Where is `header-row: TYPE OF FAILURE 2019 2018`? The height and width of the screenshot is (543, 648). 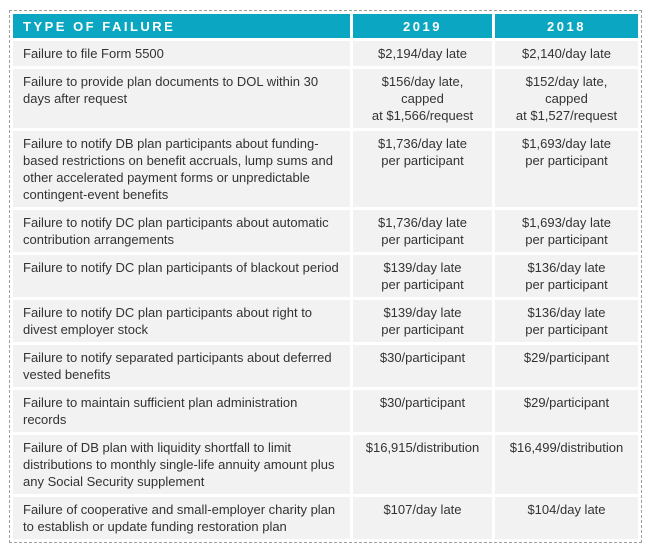
header-row: TYPE OF FAILURE 2019 2018 is located at coordinates (325, 26).